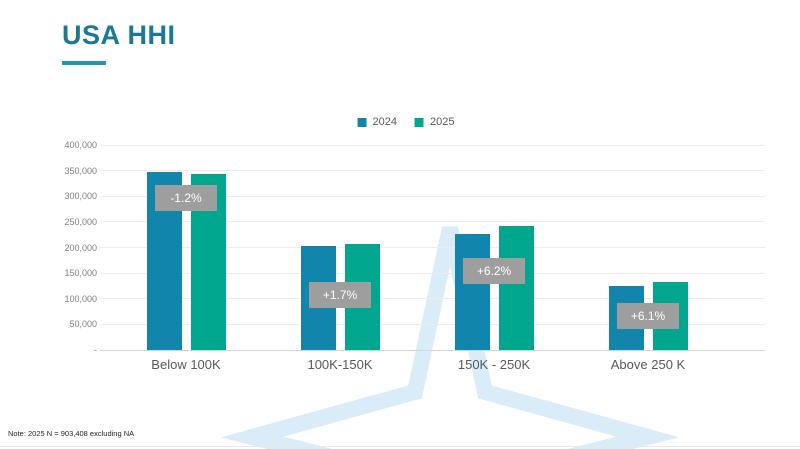  I want to click on delta-label: -1.2%, so click(186, 198).